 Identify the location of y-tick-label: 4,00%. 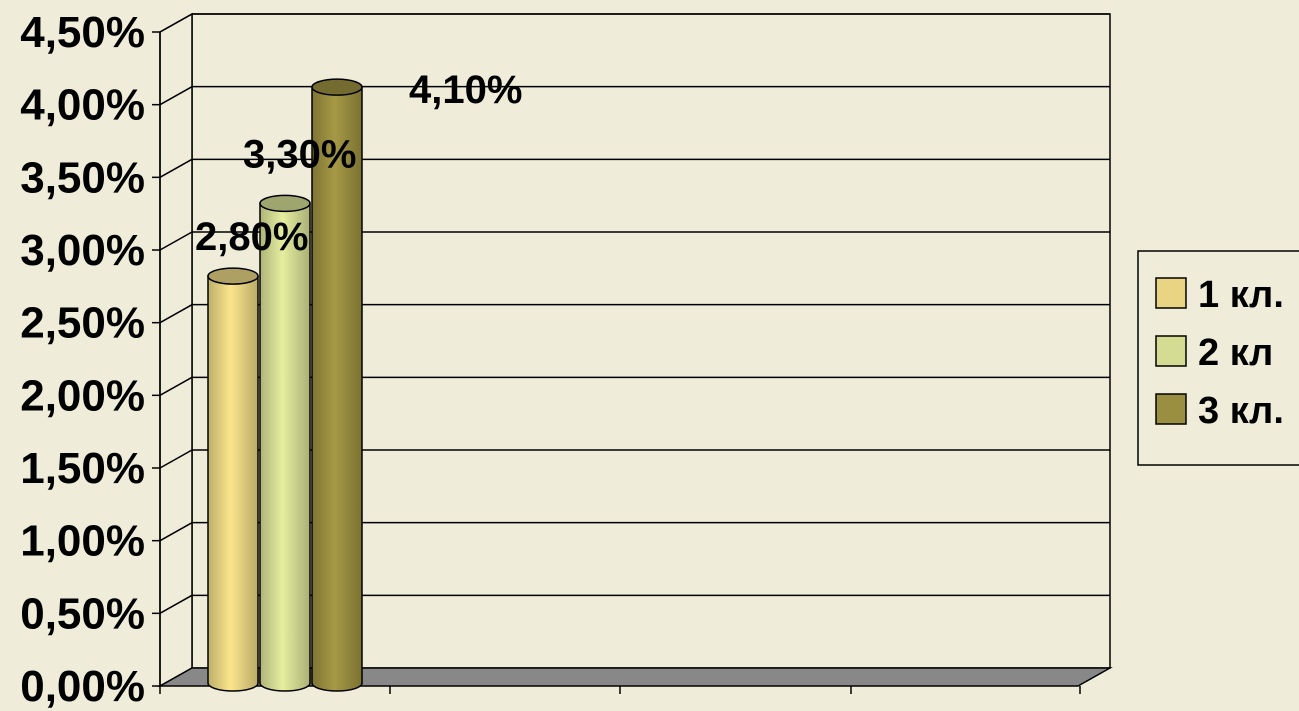
(82, 105).